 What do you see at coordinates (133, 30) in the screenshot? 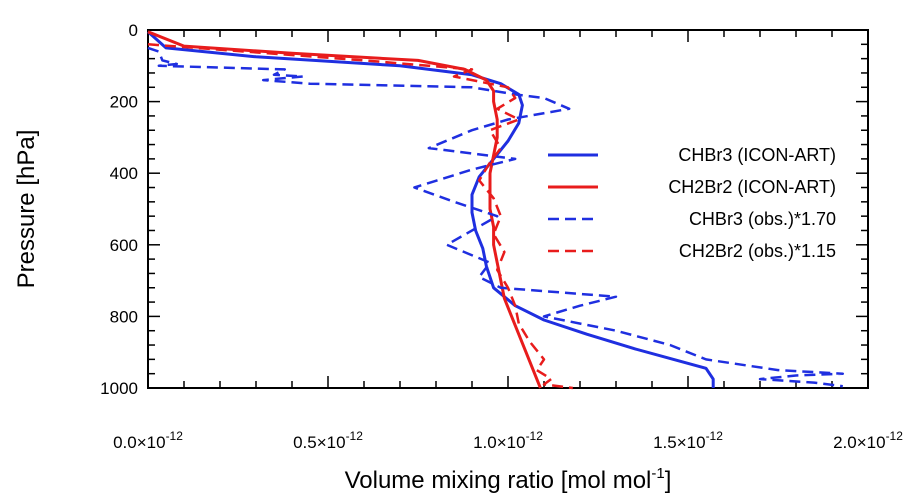
I see `y-tick-label: 0` at bounding box center [133, 30].